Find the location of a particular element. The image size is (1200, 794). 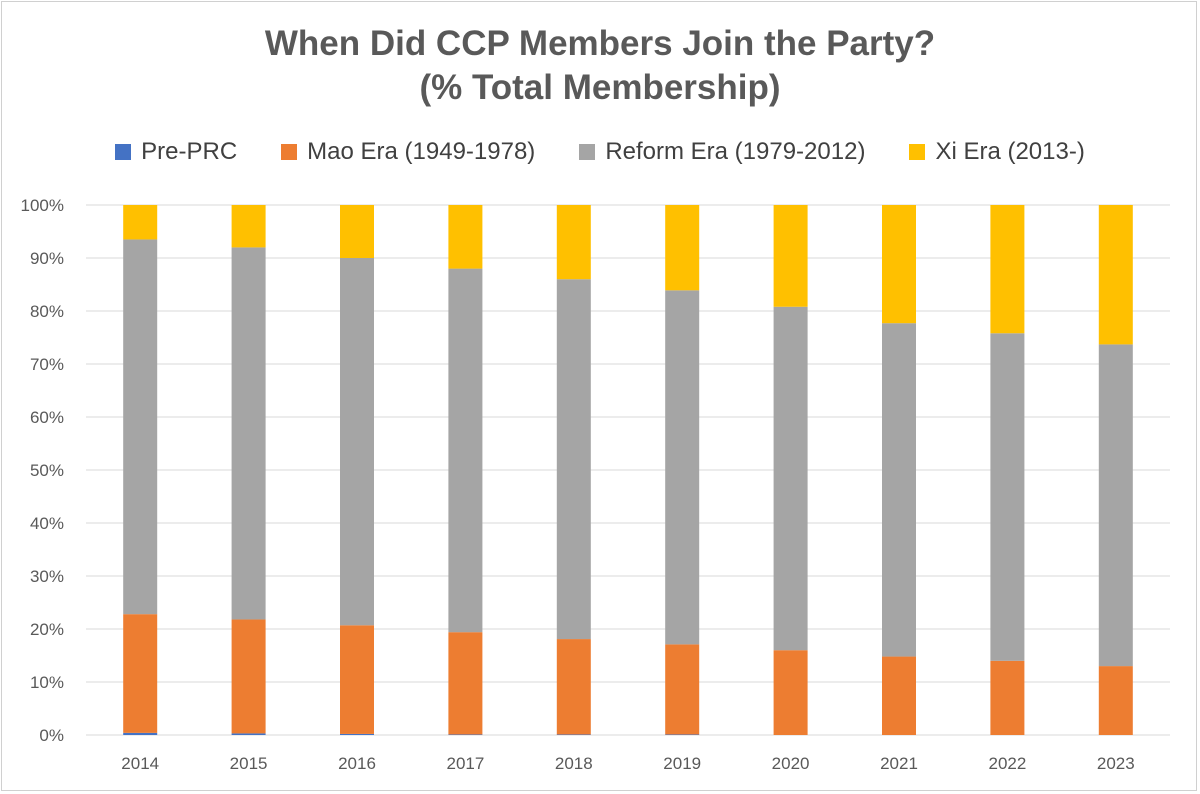

bar-segment-mao-era-1949-1978-2018 is located at coordinates (573, 687).